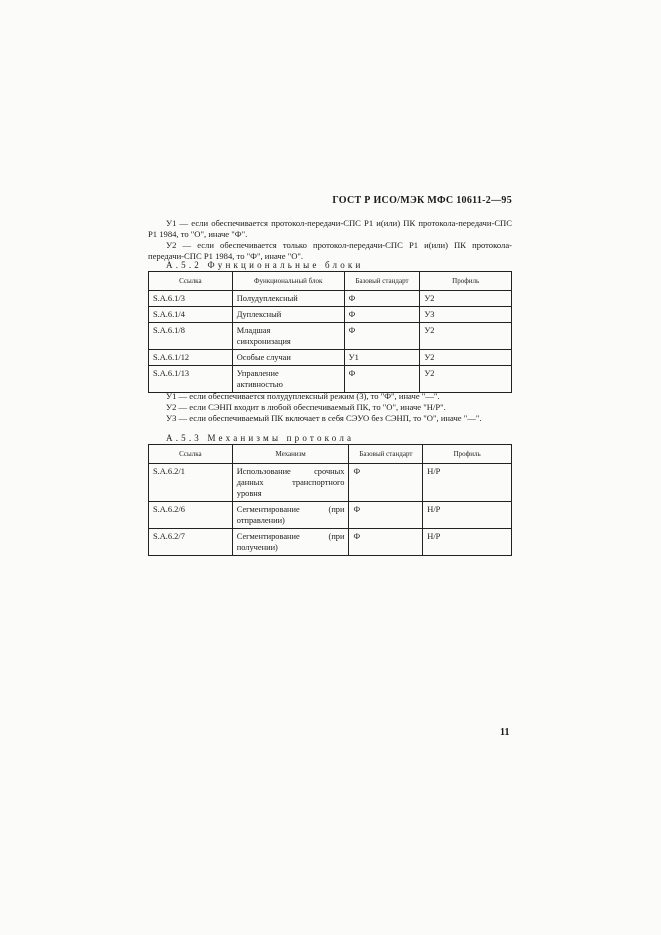 The image size is (661, 935). Describe the element at coordinates (190, 482) in the screenshot. I see `cell: S.A.6.2/1` at that location.